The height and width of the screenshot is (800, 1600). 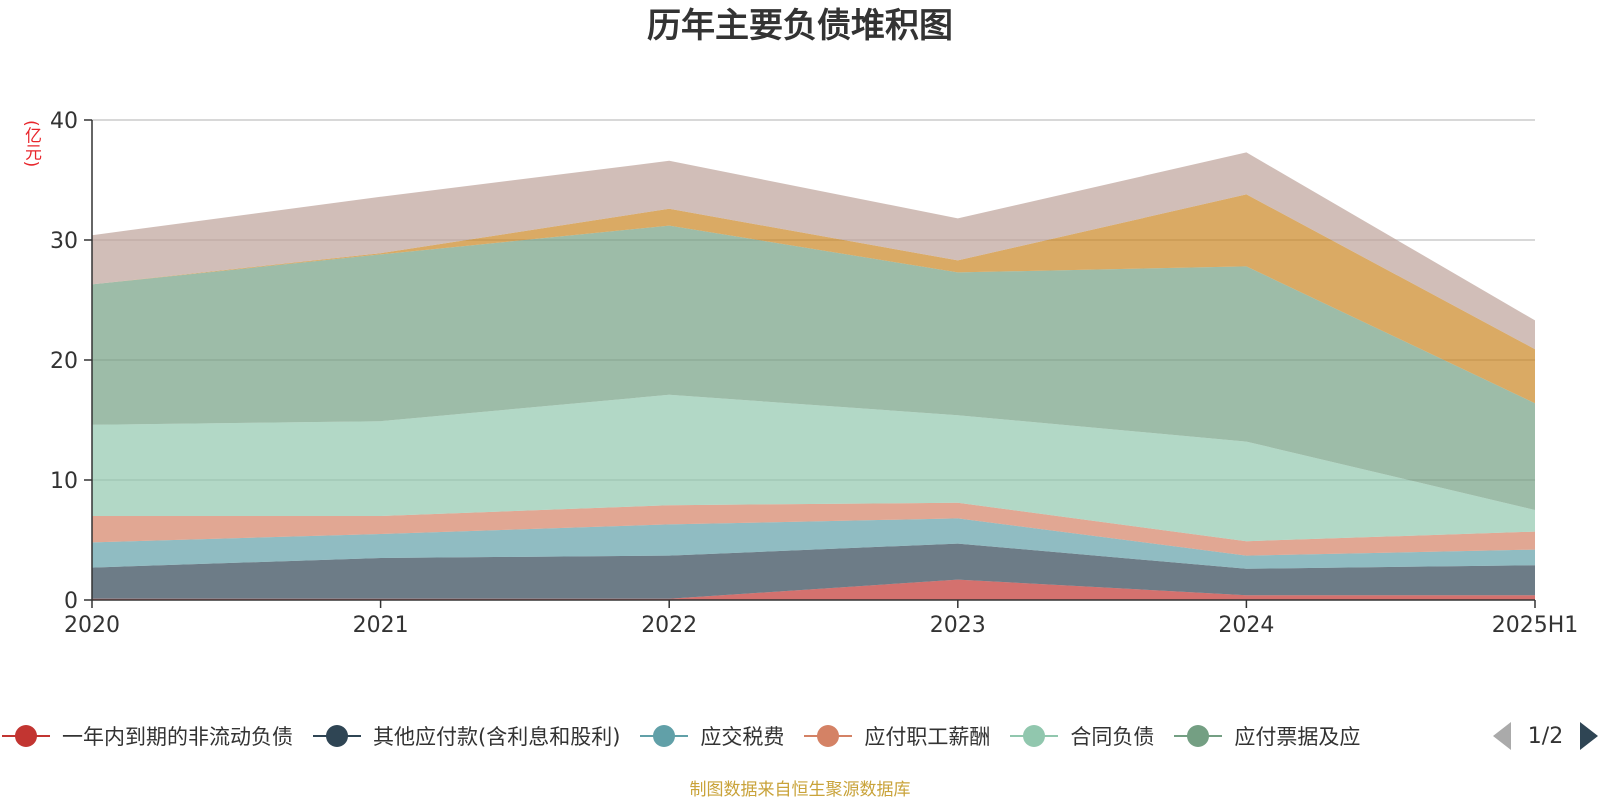 I want to click on legend-item: 应交税费, so click(x=712, y=736).